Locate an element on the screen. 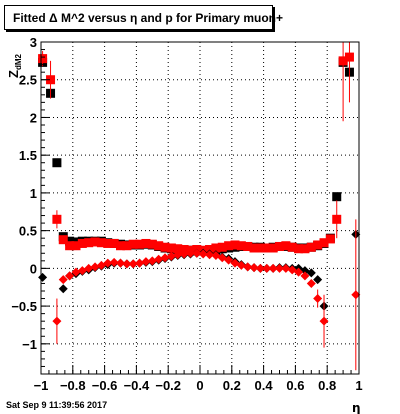 This screenshot has width=400, height=414. x-tick-label: −0.4 is located at coordinates (137, 385).